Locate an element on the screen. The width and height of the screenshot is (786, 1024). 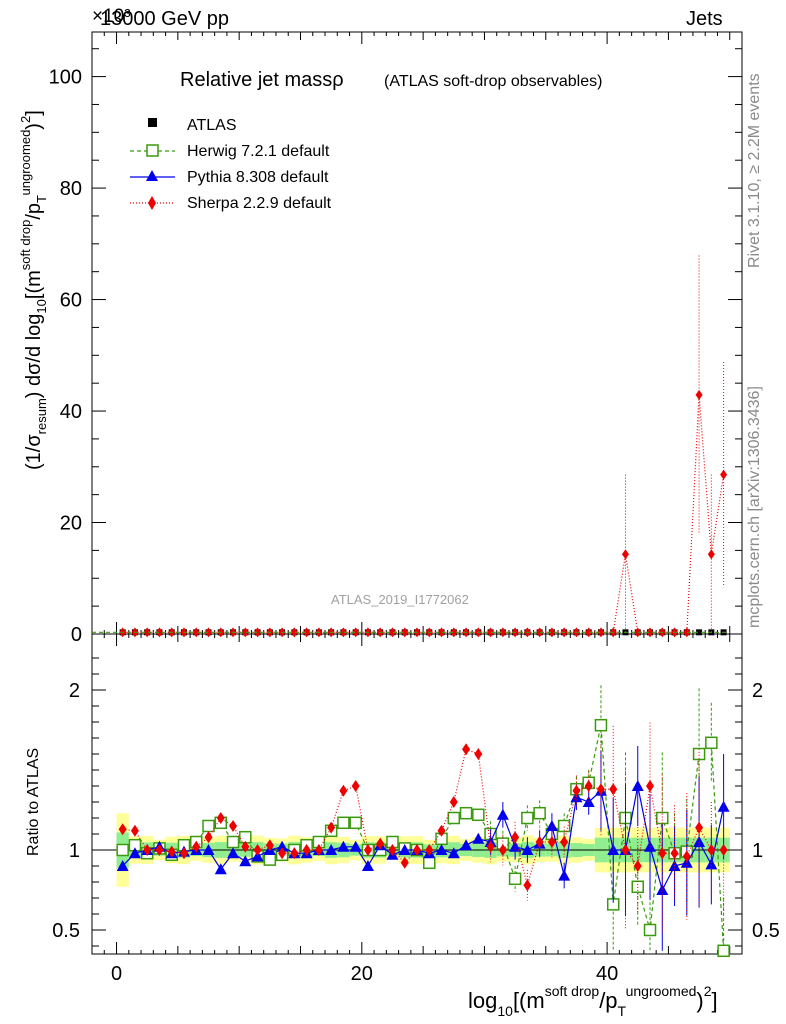
y-scale-label: ×10³ is located at coordinates (111, 16).